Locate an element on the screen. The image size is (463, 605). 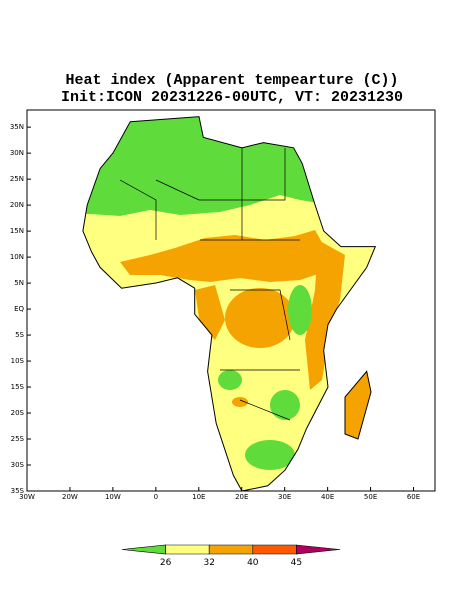
x-tick-label: 40E is located at coordinates (327, 497).